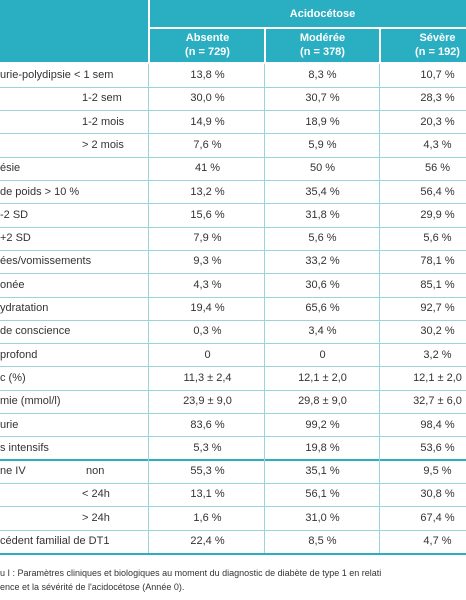  Describe the element at coordinates (207, 261) in the screenshot. I see `table-cell: 9,3 %` at that location.